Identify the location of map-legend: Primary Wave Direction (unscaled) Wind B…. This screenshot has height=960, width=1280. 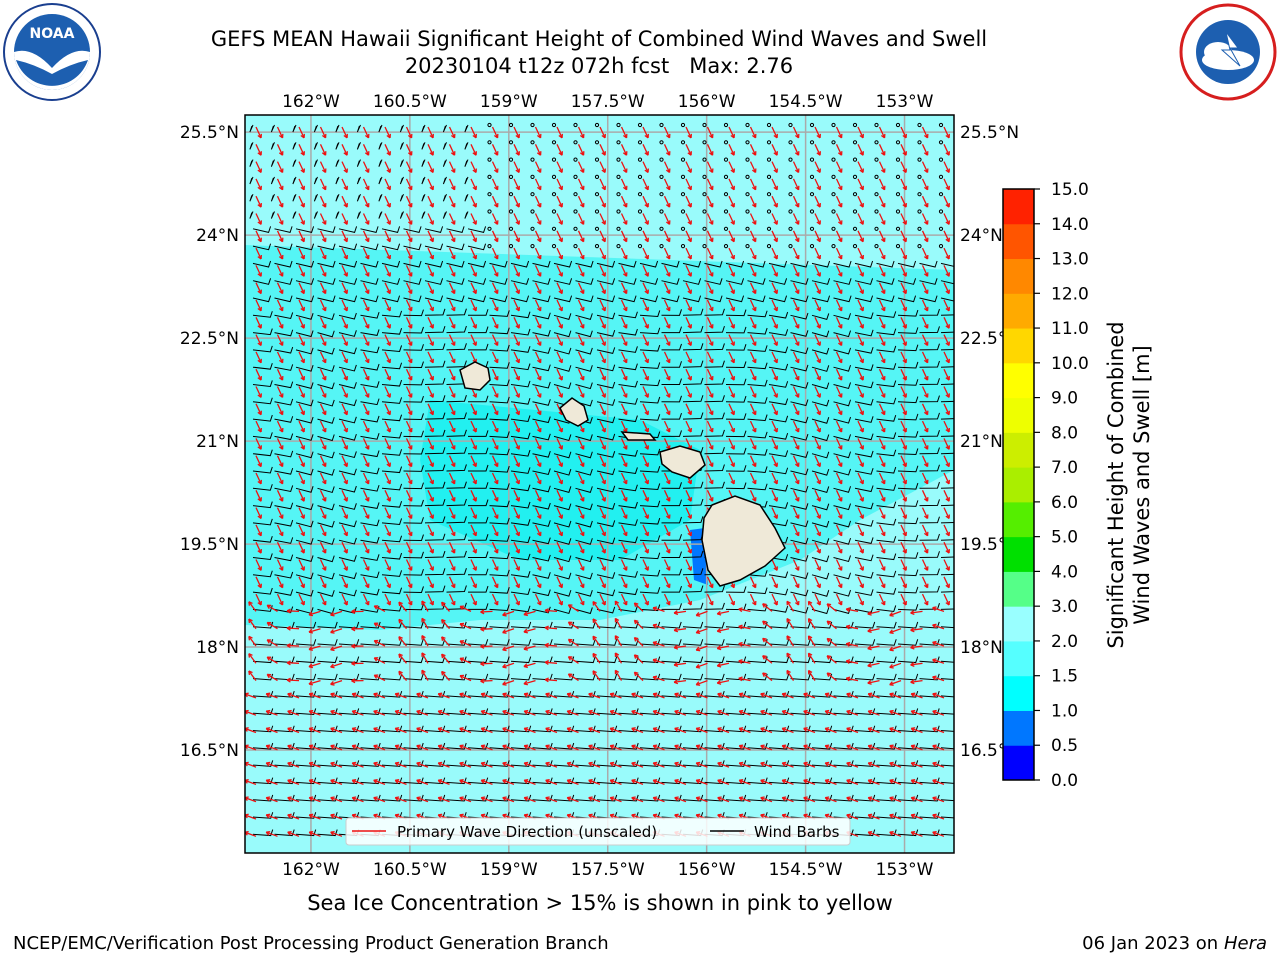
(598, 831).